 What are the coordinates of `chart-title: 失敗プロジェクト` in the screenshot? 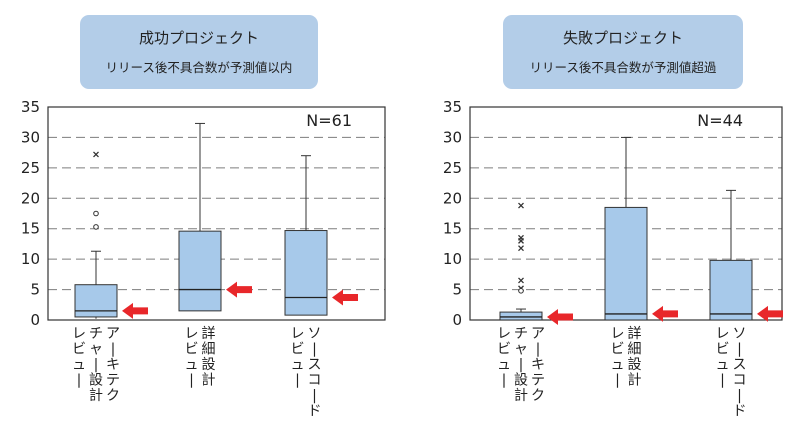 It's located at (623, 38).